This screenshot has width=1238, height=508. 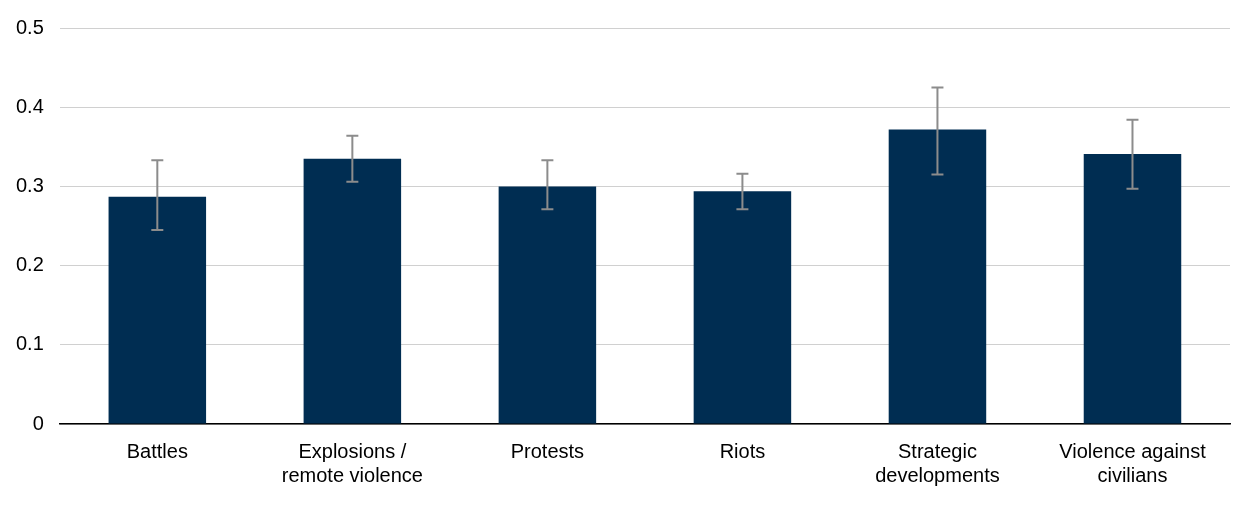 I want to click on x-tick-label: Explosions / remote violence, so click(x=352, y=462).